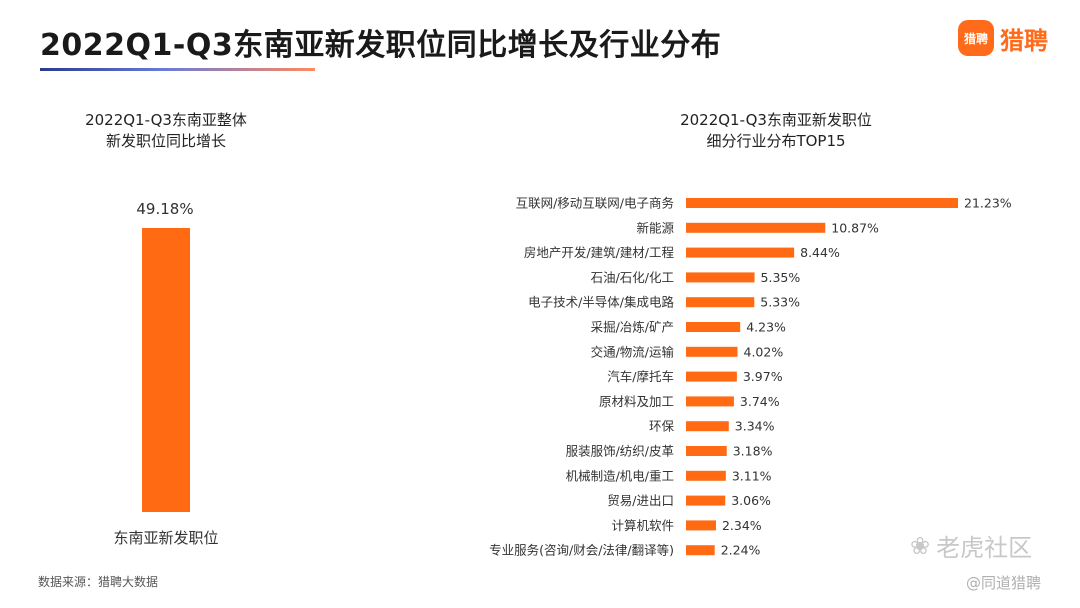  What do you see at coordinates (766, 327) in the screenshot?
I see `industry-value-label: 4.23%` at bounding box center [766, 327].